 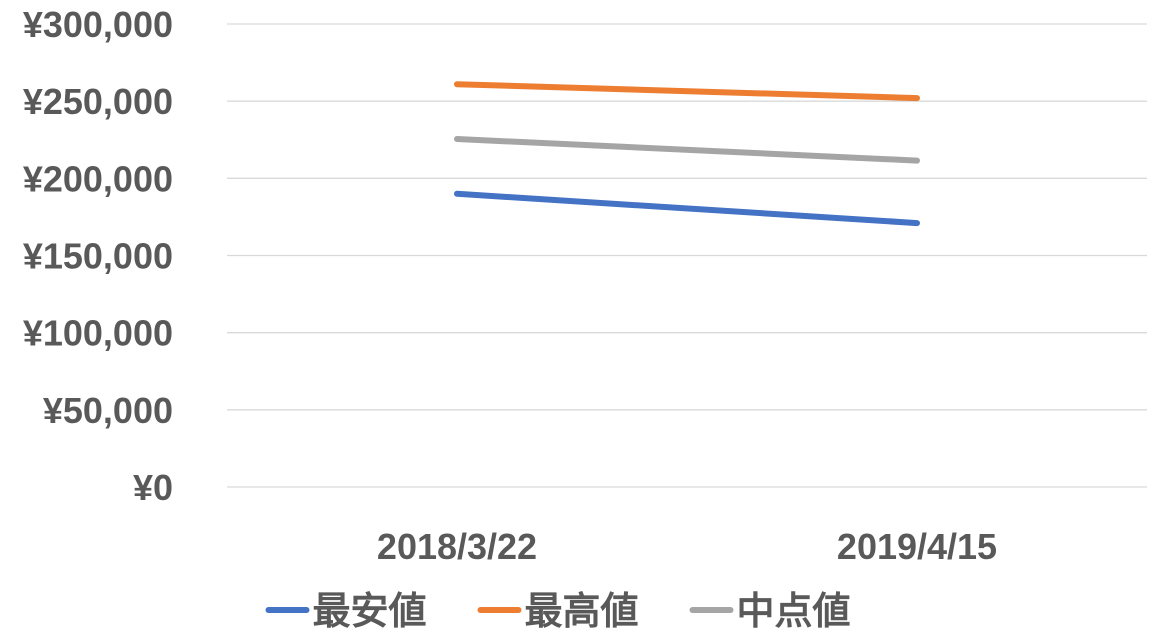 I want to click on legend-item: 最安値, so click(x=346, y=611).